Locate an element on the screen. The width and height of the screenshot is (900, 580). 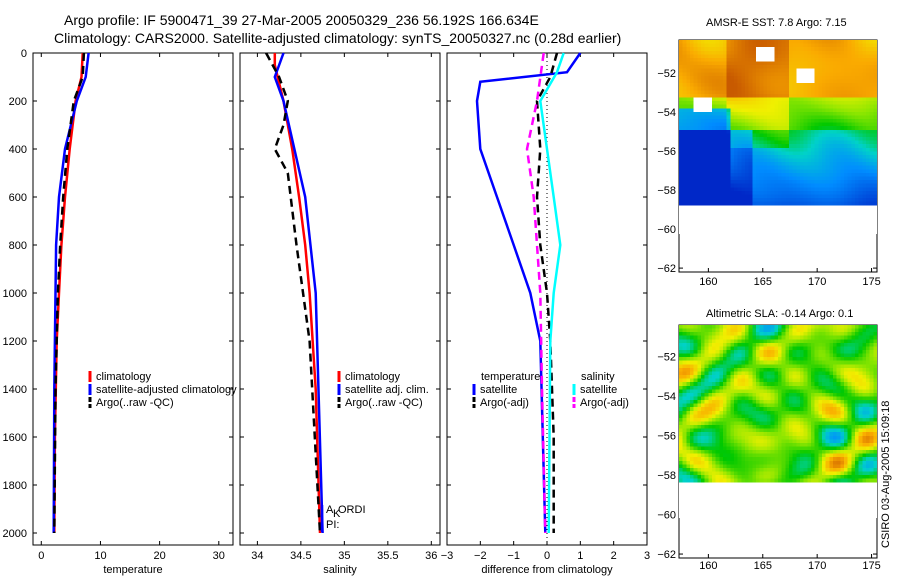
temperature-series-satellite-adjusted-climatology is located at coordinates (71, 293).